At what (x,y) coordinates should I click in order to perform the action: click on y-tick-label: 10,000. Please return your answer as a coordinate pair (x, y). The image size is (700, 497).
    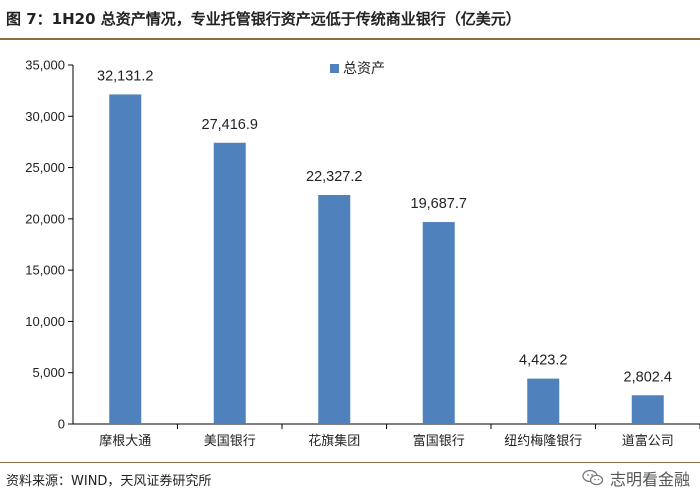
    Looking at the image, I should click on (45, 321).